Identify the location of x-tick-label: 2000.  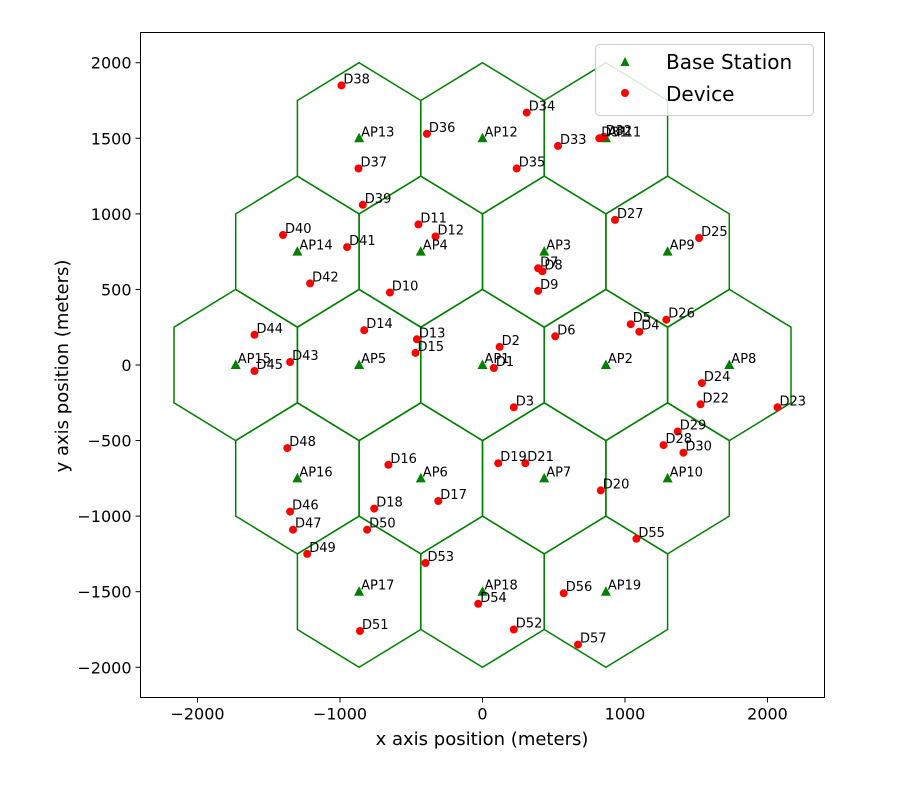
(767, 714).